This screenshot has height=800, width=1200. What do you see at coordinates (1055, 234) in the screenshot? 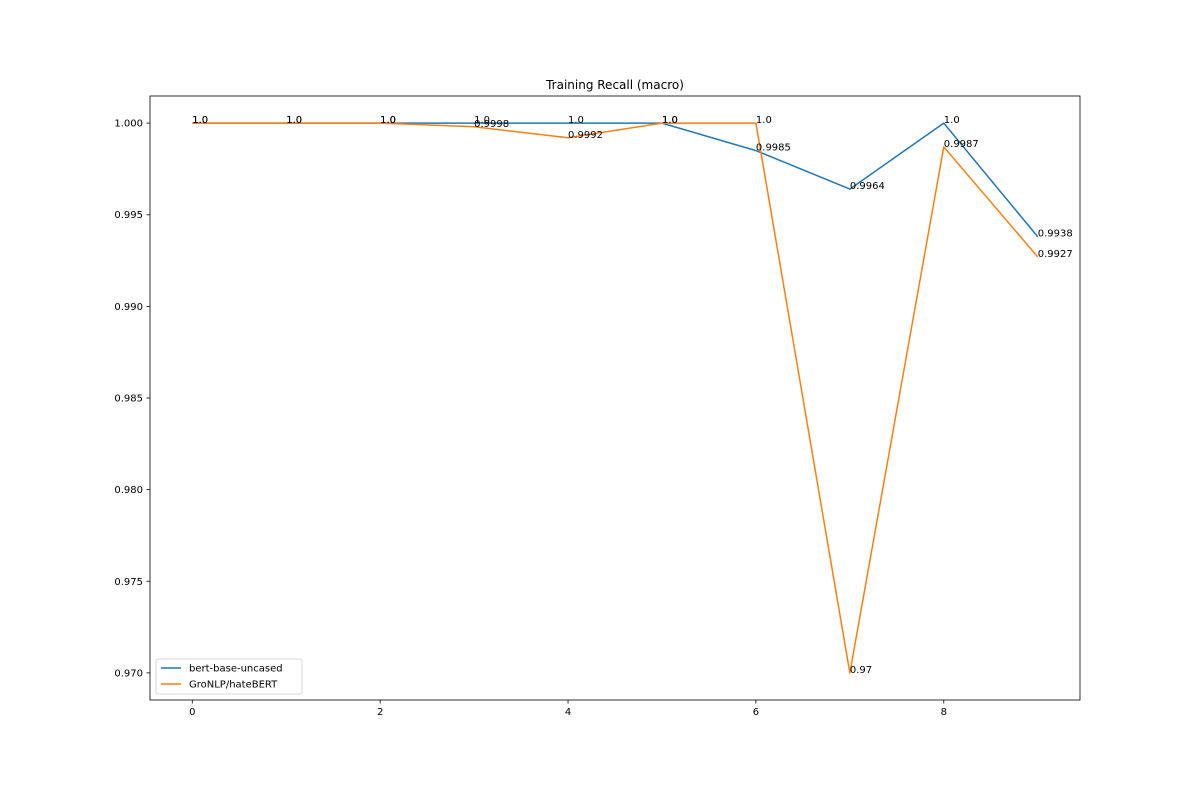
I see `data-label: 0.9938` at bounding box center [1055, 234].